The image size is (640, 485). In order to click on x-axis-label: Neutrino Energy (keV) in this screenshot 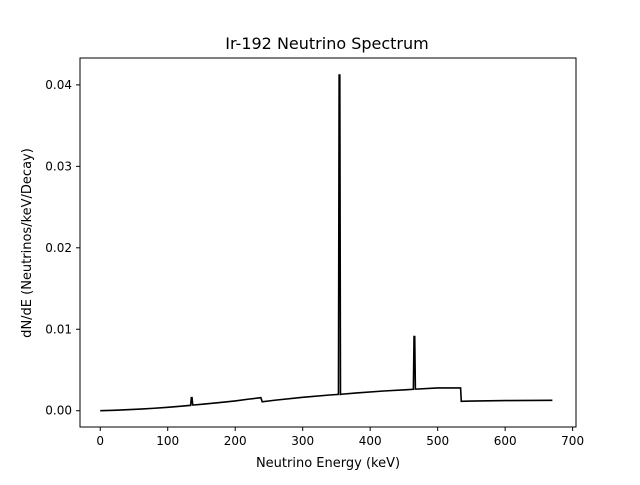, I will do `click(328, 463)`.